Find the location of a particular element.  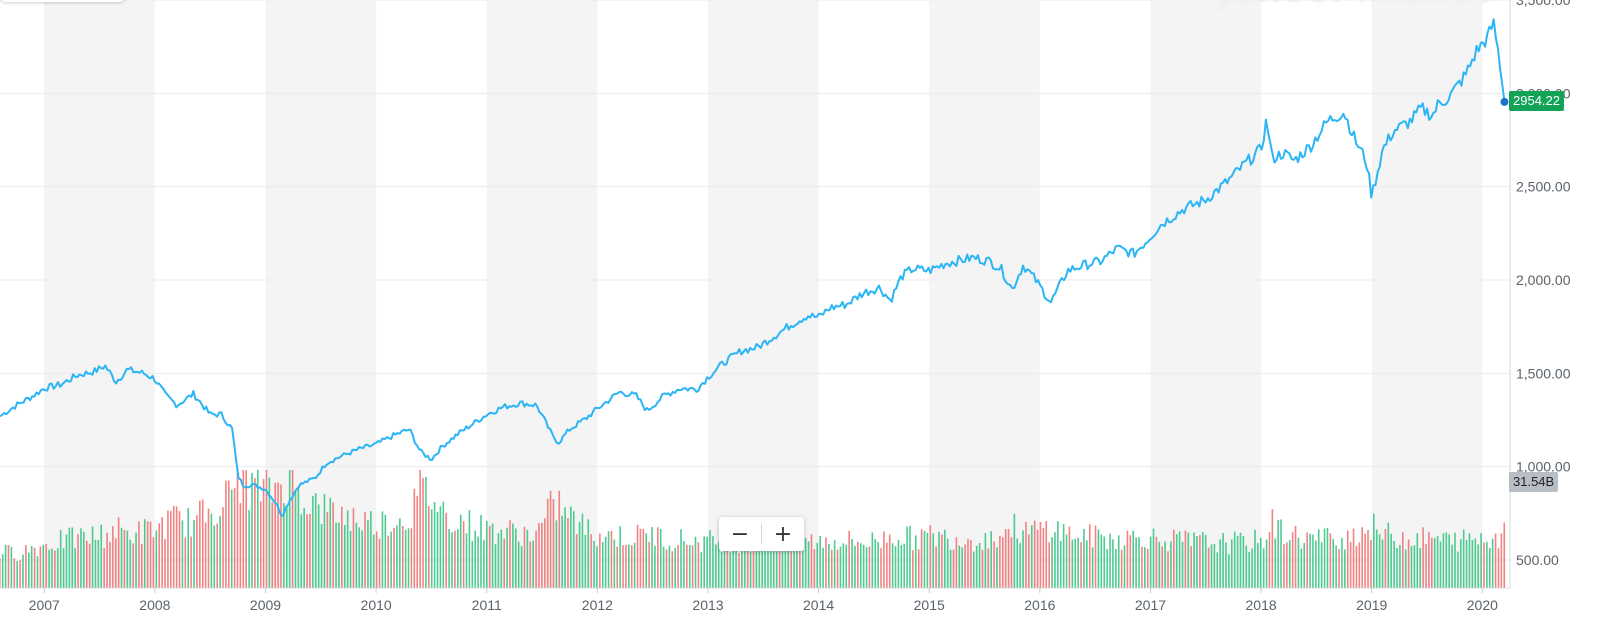

x-tick-label: 2017 is located at coordinates (1150, 605).